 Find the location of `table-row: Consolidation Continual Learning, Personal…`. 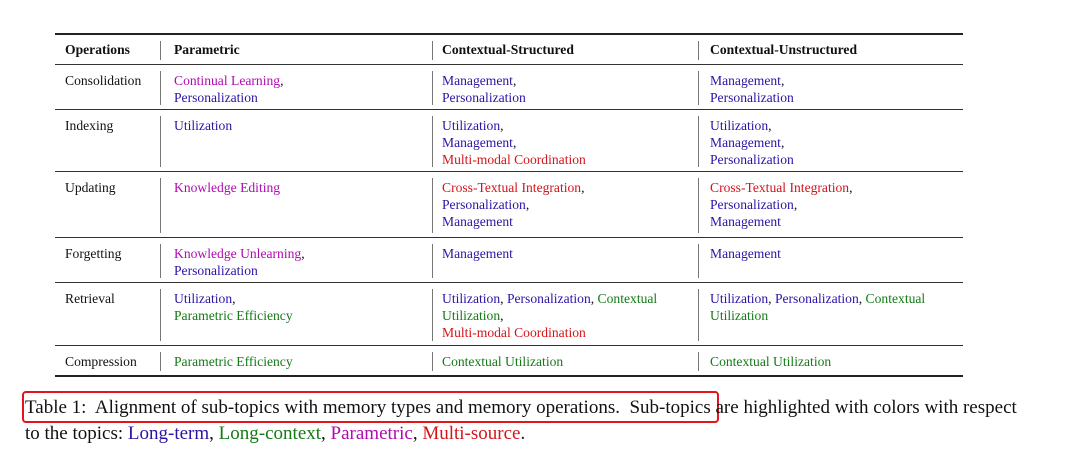

table-row: Consolidation Continual Learning, Personal… is located at coordinates (509, 87).